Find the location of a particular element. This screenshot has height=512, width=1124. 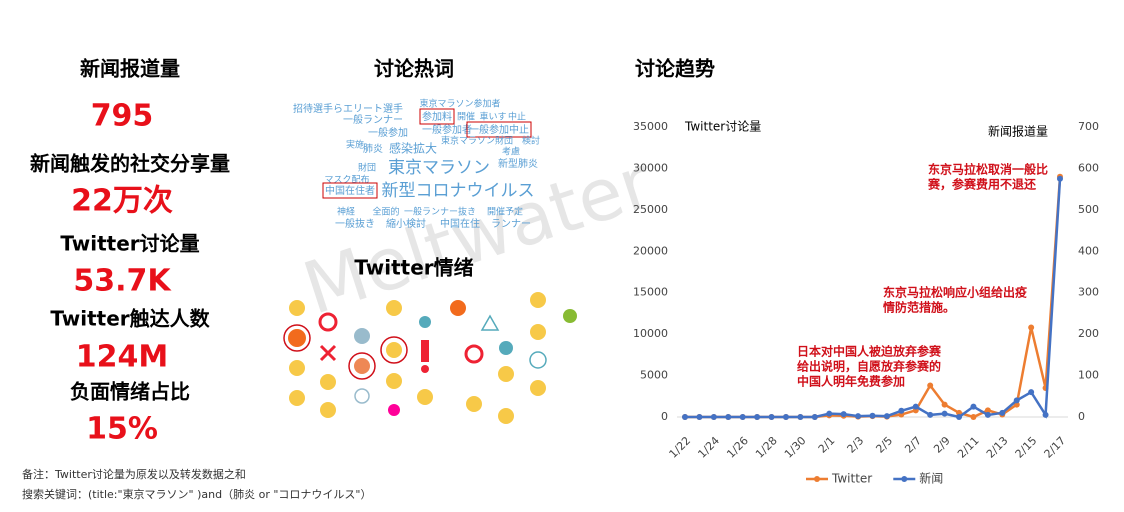

word: 一般参加中止 is located at coordinates (499, 129).